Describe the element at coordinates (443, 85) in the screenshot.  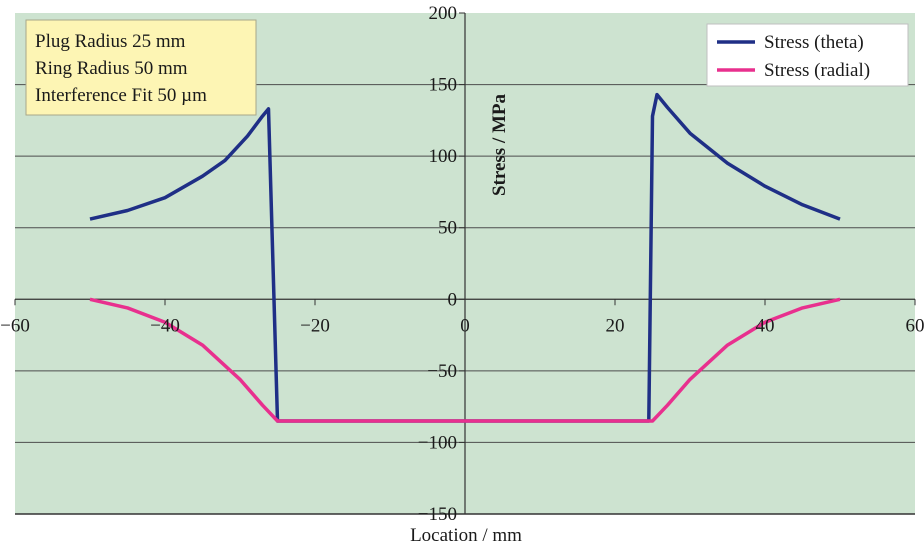
I see `y-tick-label-6: 150` at that location.